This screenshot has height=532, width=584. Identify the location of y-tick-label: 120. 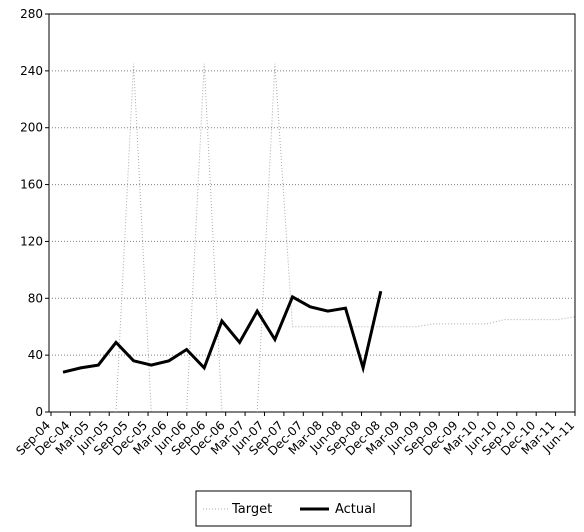
(31, 241).